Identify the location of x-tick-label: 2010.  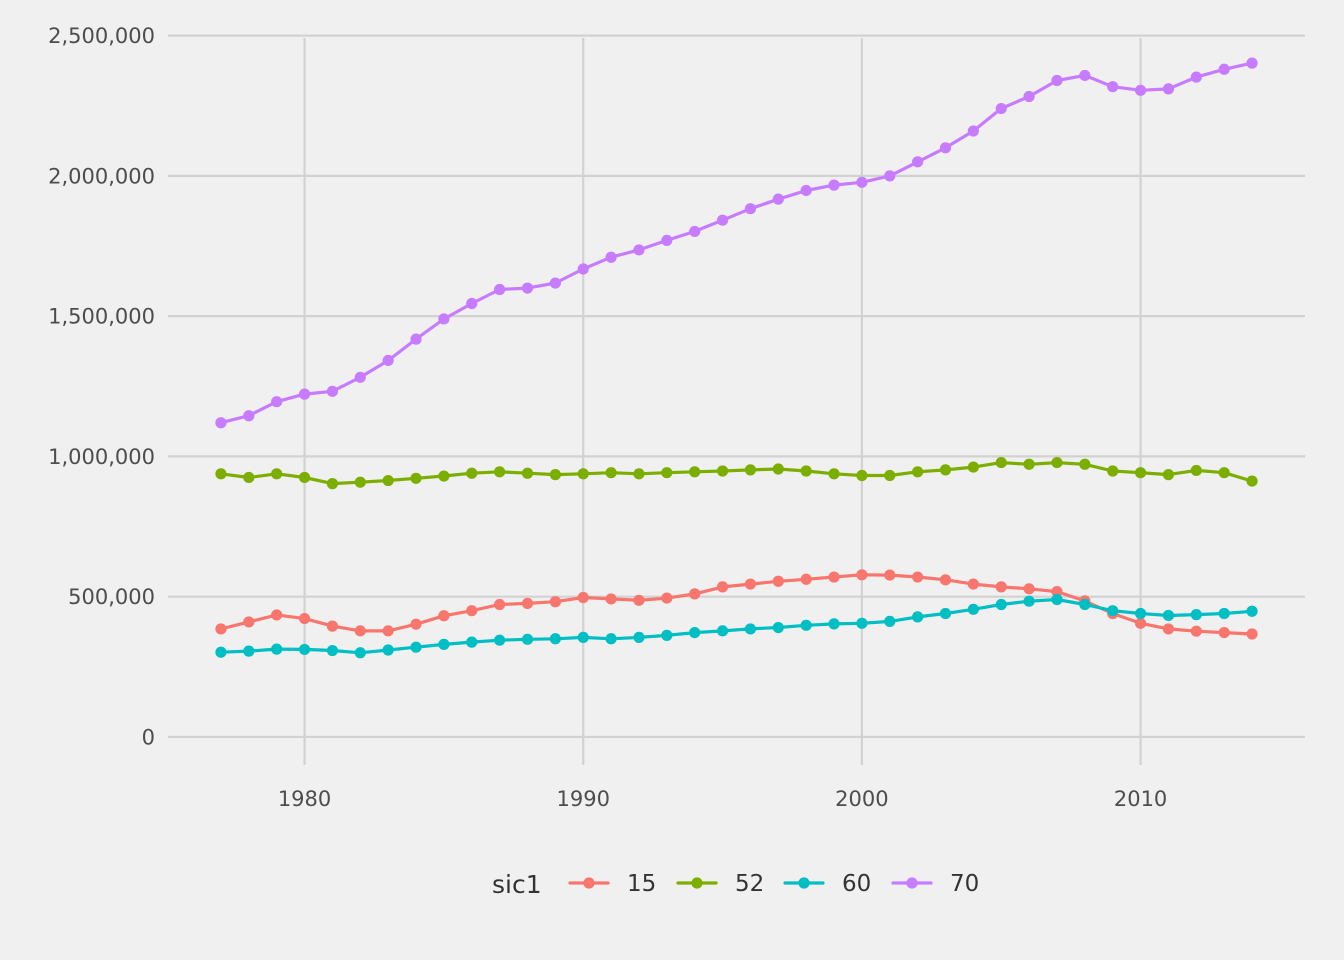
(1140, 799).